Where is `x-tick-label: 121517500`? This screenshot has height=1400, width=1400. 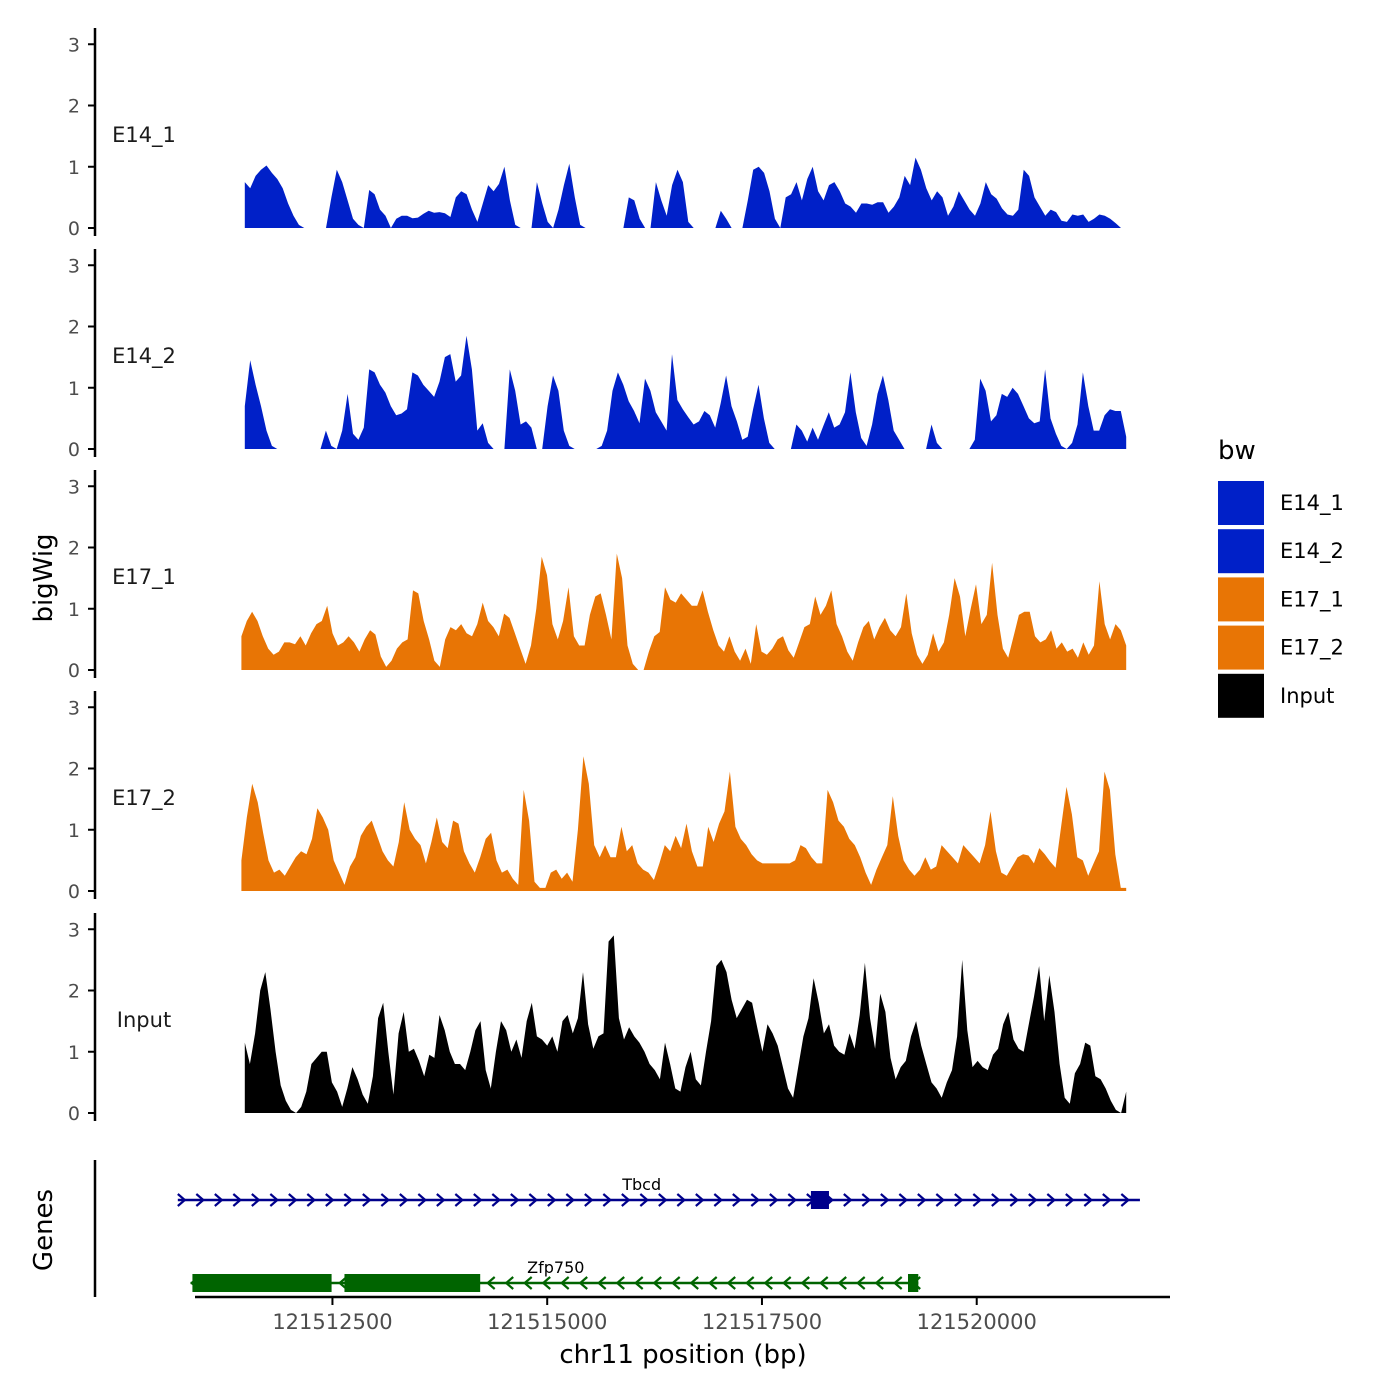 x-tick-label: 121517500 is located at coordinates (762, 1322).